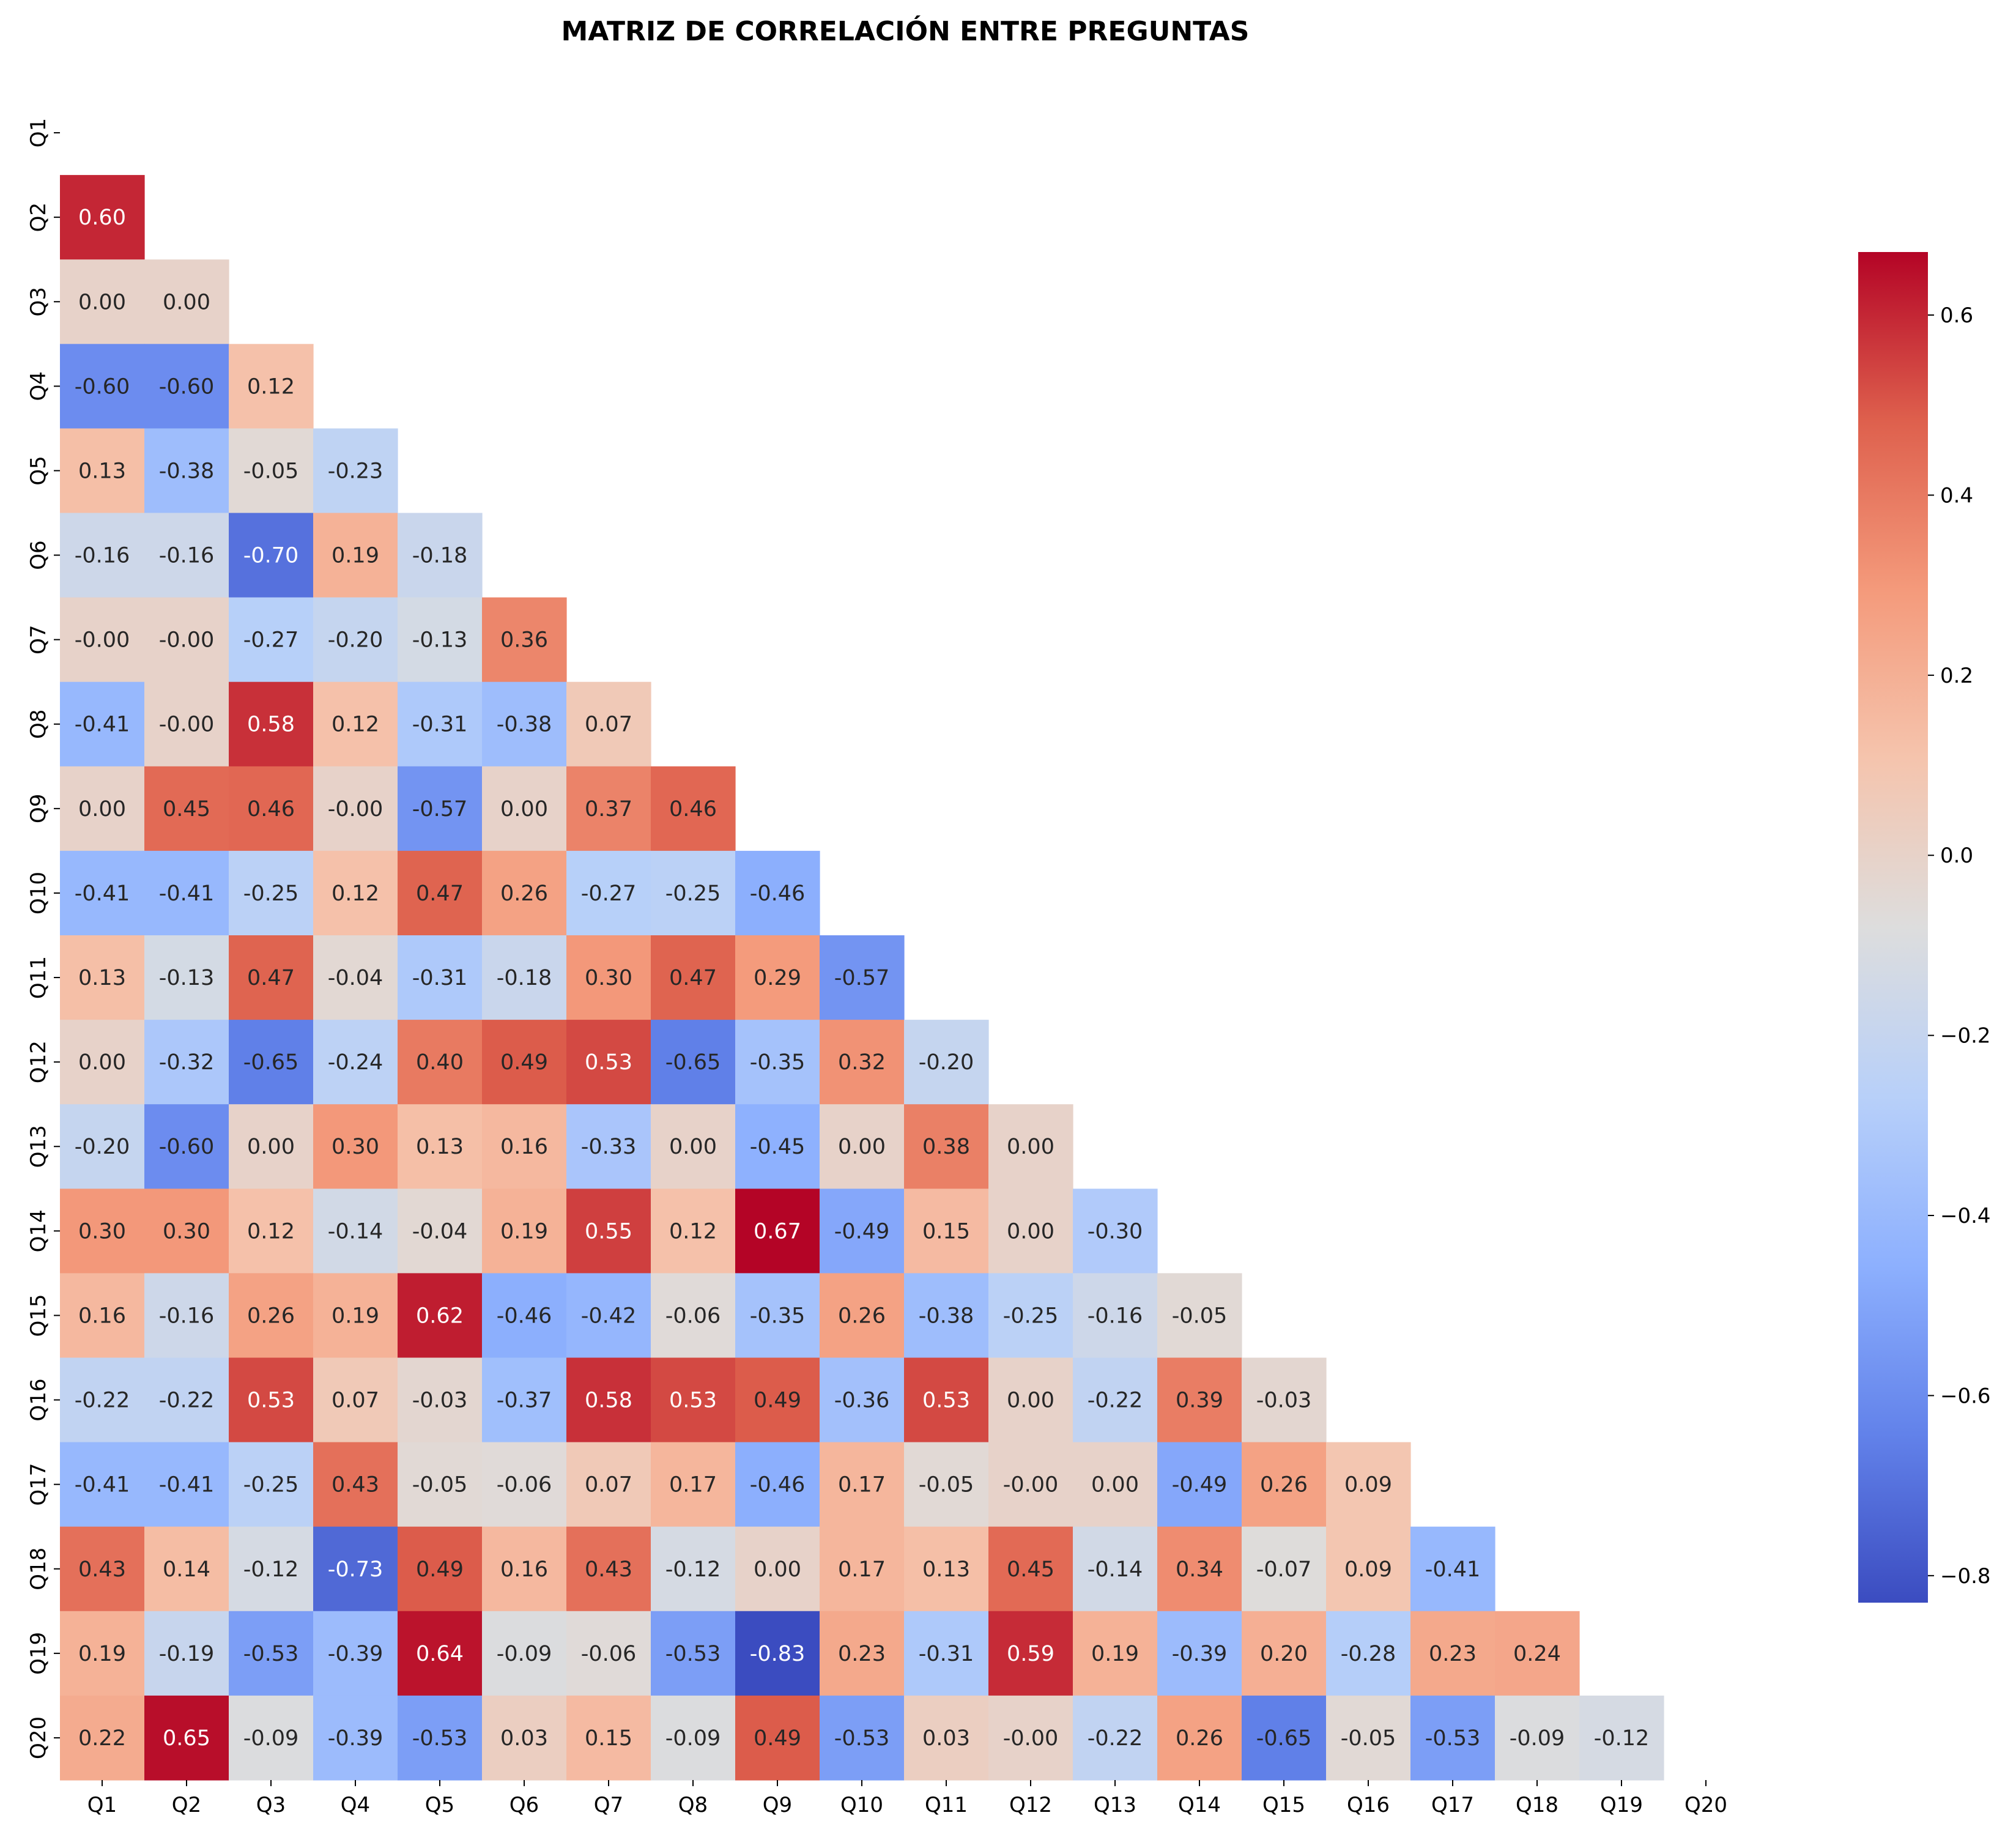  I want to click on heatmap-cell-Q14-Q2, so click(186, 1231).